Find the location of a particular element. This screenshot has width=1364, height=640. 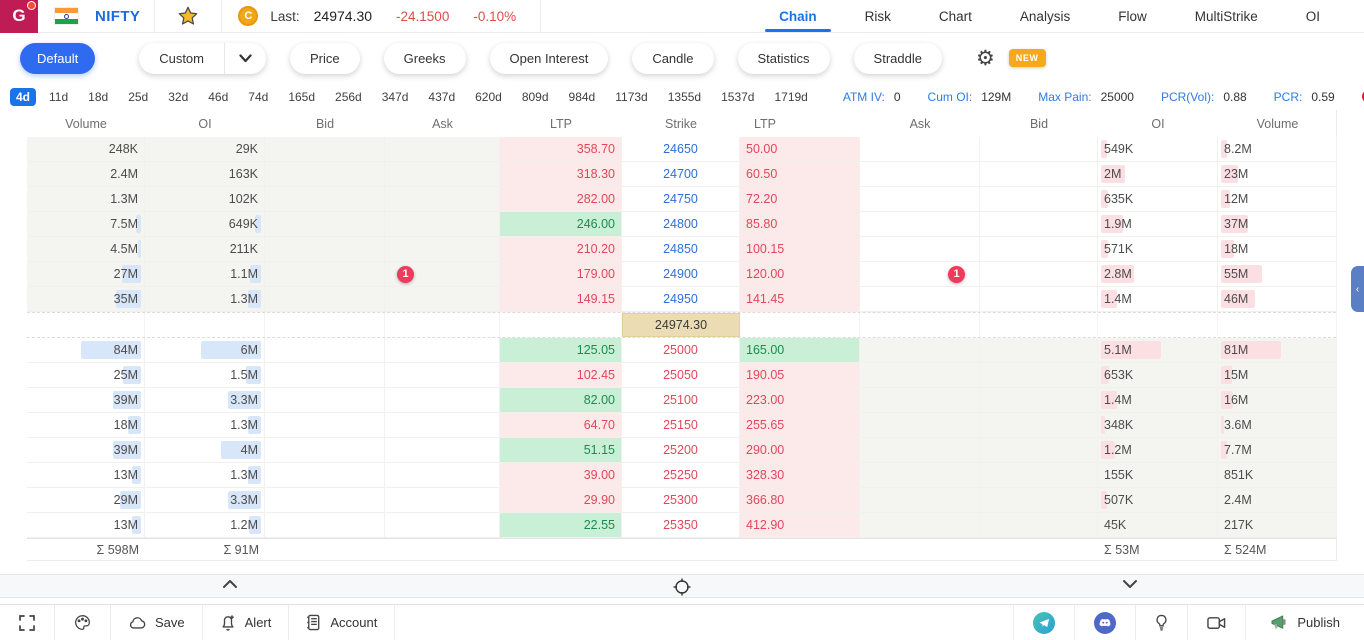

tab-chart: Chart is located at coordinates (955, 16).